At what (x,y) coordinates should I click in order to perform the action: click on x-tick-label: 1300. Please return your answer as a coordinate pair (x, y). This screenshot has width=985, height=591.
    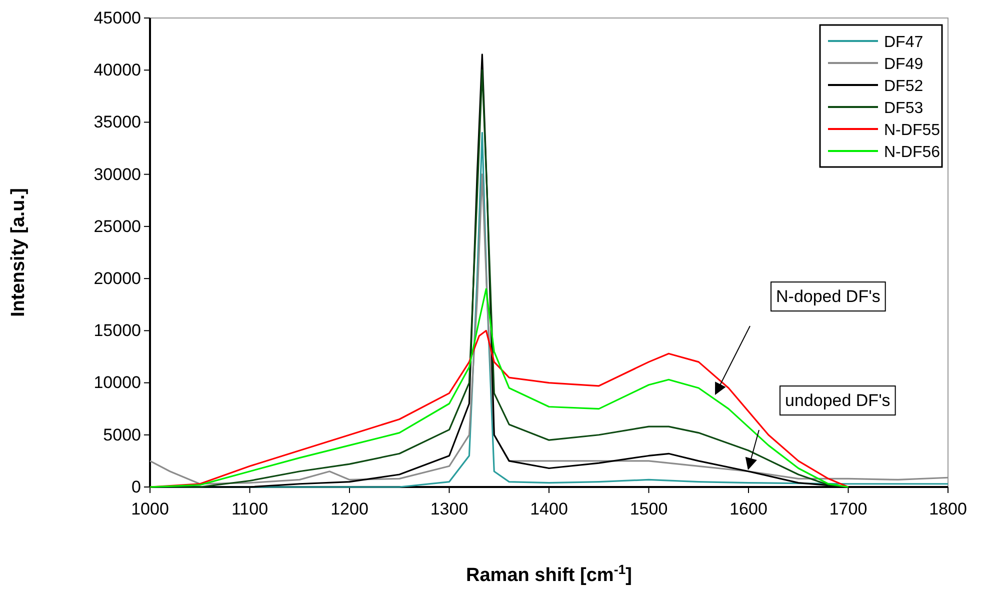
    Looking at the image, I should click on (449, 509).